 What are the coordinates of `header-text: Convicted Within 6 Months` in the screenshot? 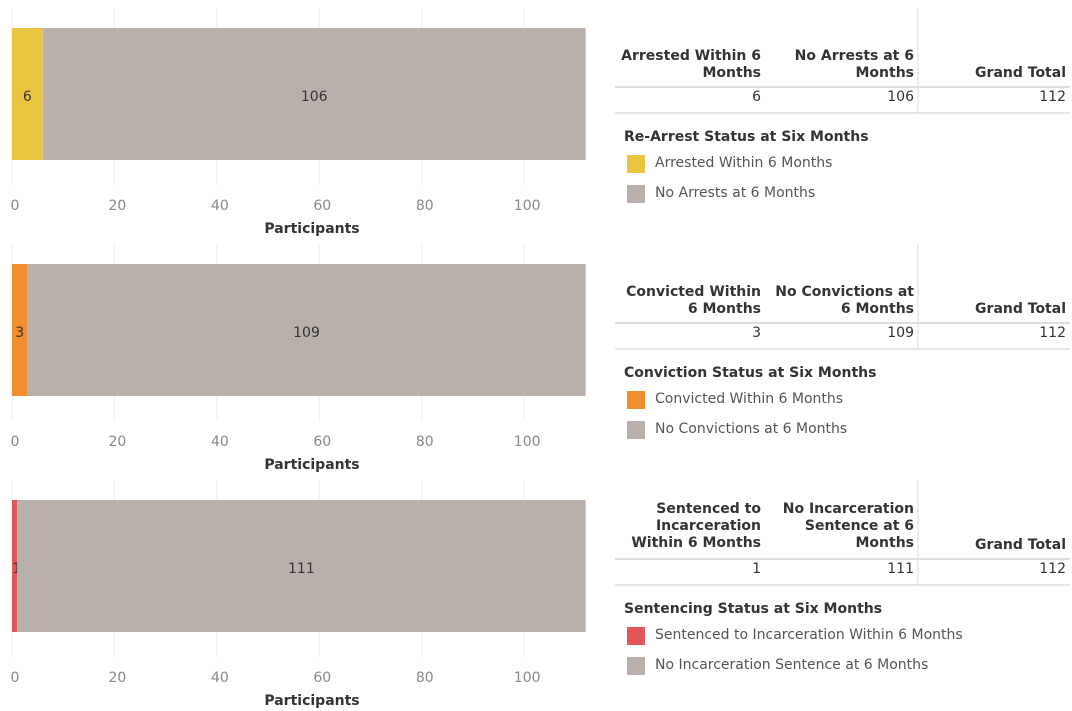 It's located at (693, 300).